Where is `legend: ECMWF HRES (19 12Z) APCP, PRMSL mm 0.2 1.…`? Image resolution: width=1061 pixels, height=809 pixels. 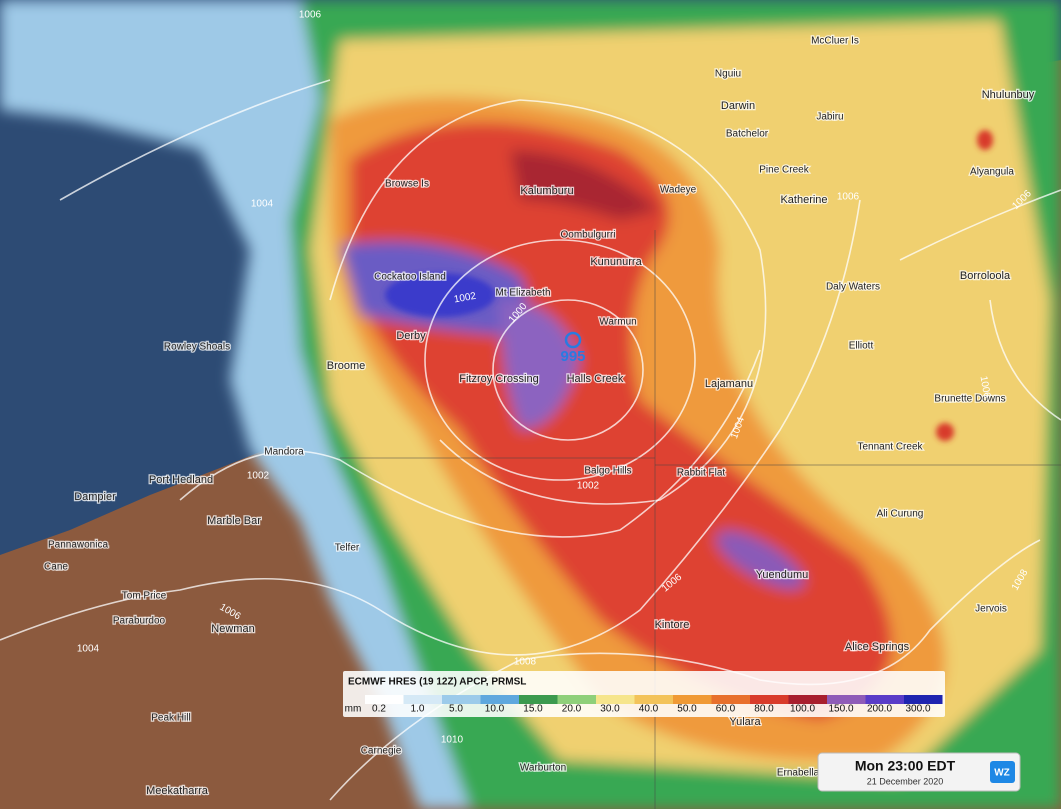 legend: ECMWF HRES (19 12Z) APCP, PRMSL mm 0.2 1.… is located at coordinates (644, 694).